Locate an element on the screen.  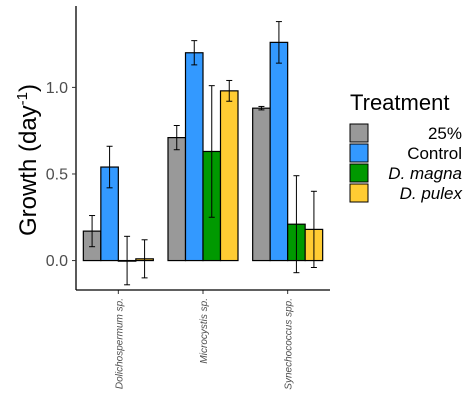
y-axis: 0.0 0.5 1.0 is located at coordinates (61, 148).